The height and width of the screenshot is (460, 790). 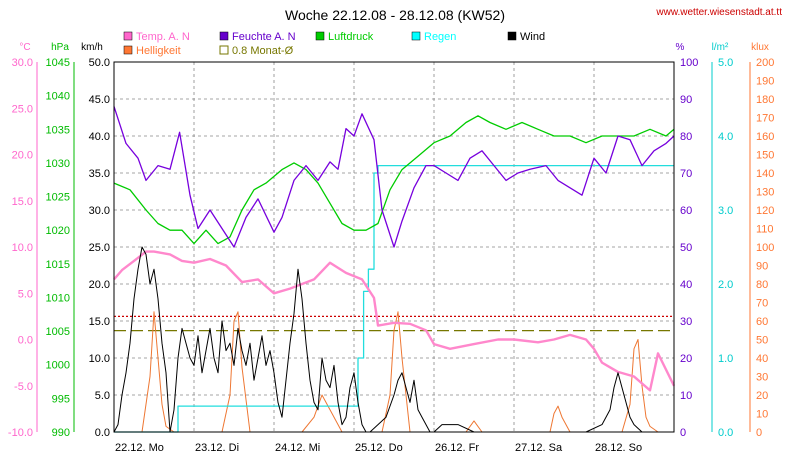 I want to click on x-tick-label: 25.12. Do, so click(x=379, y=448).